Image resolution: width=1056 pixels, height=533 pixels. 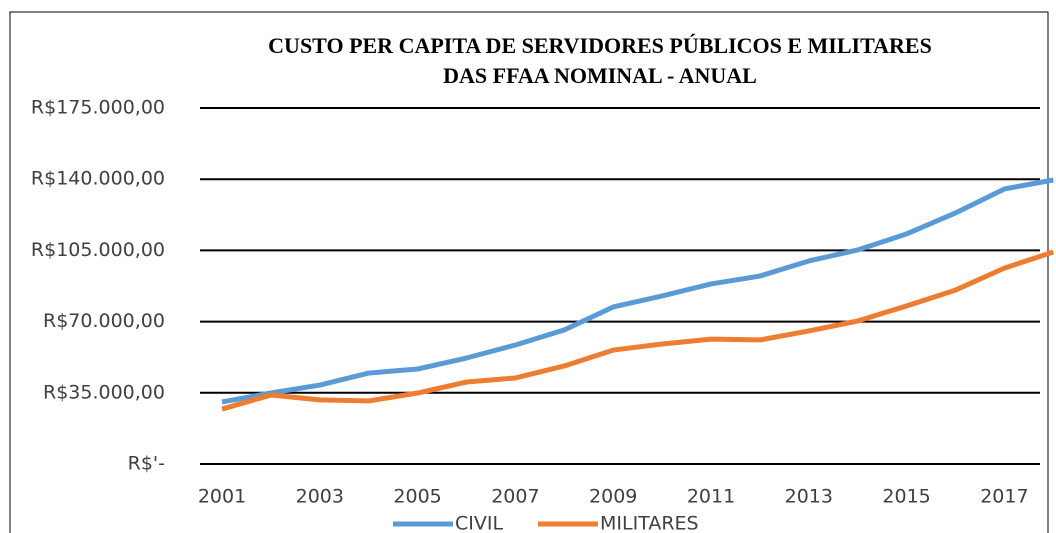 I want to click on y-tick-label: R$105.000,00, so click(x=98, y=250).